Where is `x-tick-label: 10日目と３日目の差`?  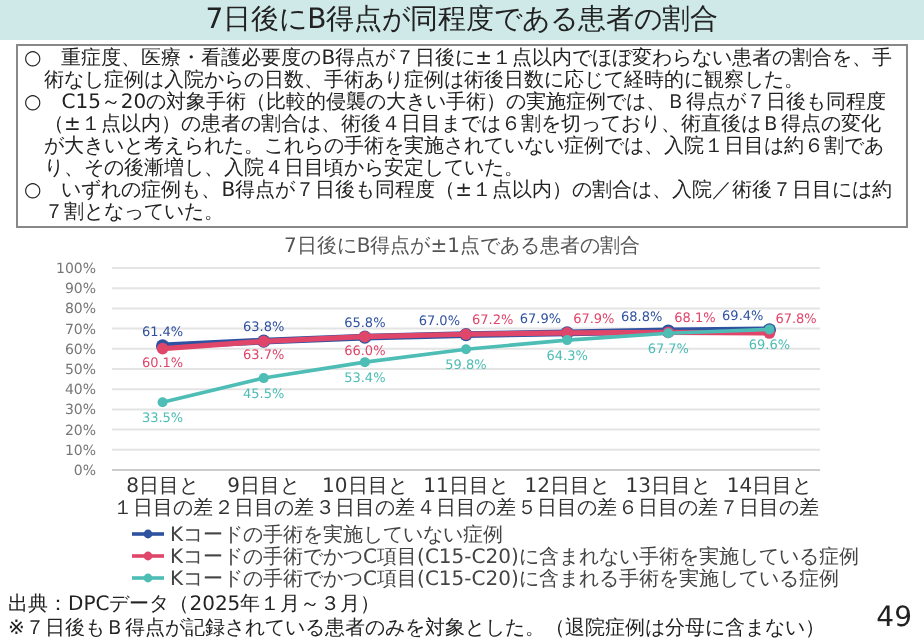 x-tick-label: 10日目と３日目の差 is located at coordinates (364, 498).